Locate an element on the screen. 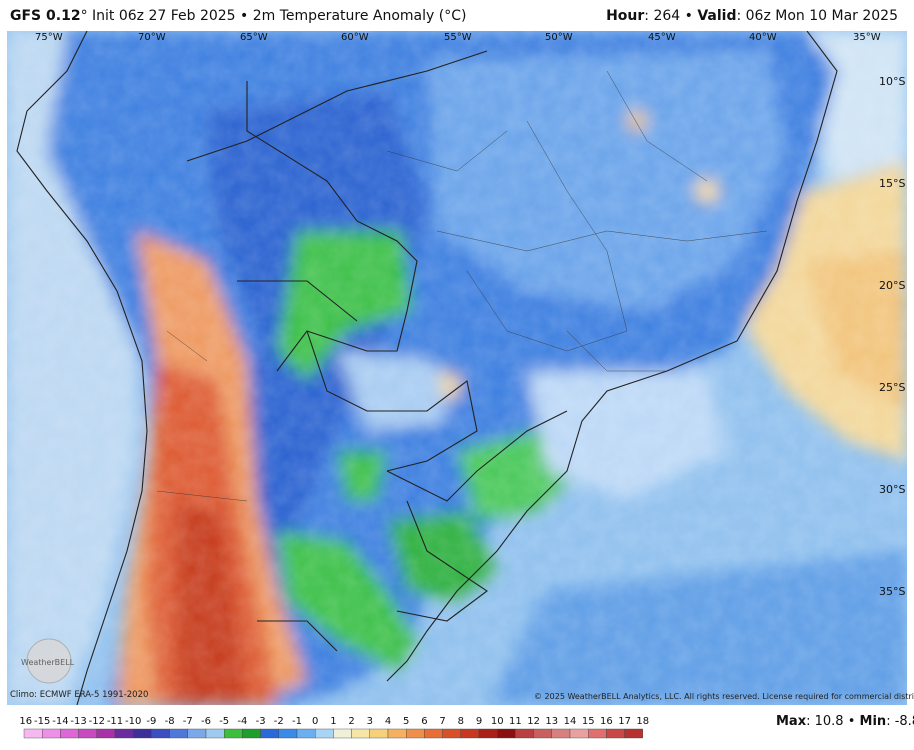  colorbar-label: 10 is located at coordinates (497, 721).